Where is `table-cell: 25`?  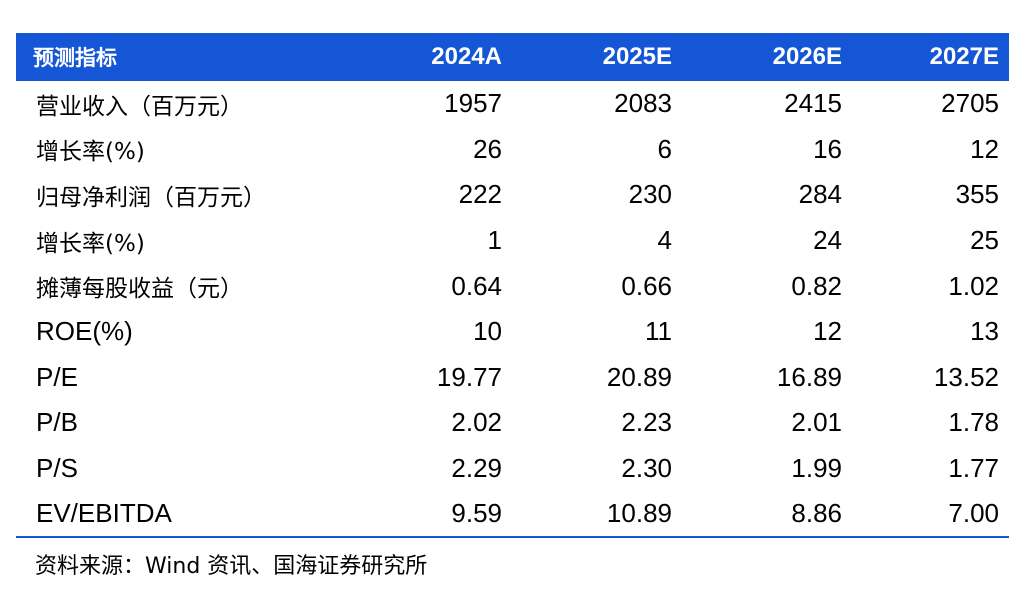
table-cell: 25 is located at coordinates (984, 240).